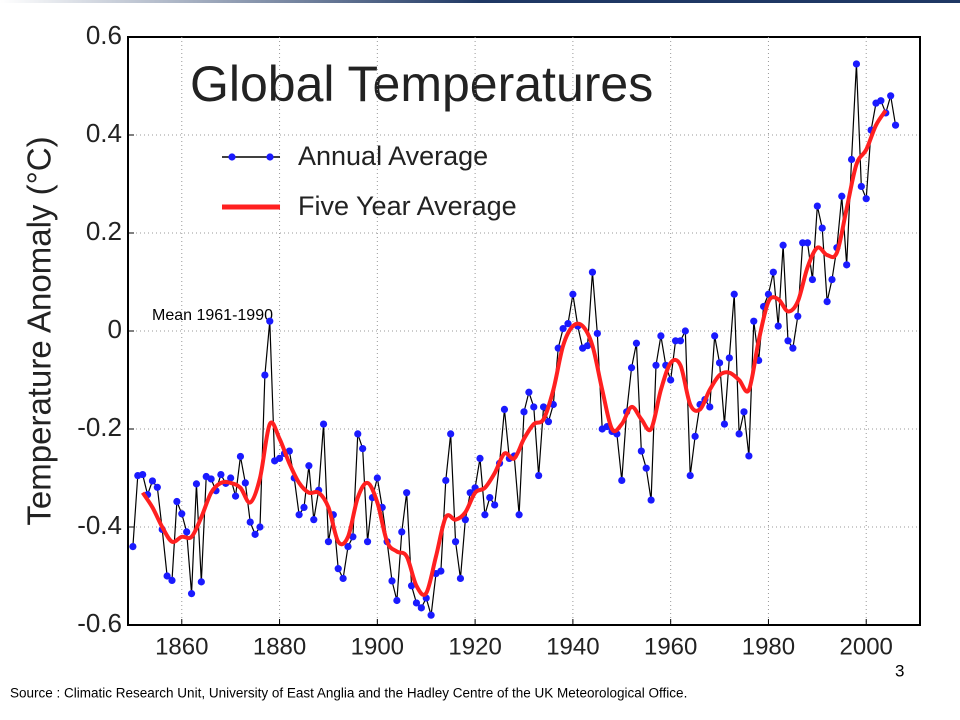  I want to click on x-tick-label: 2000, so click(866, 646).